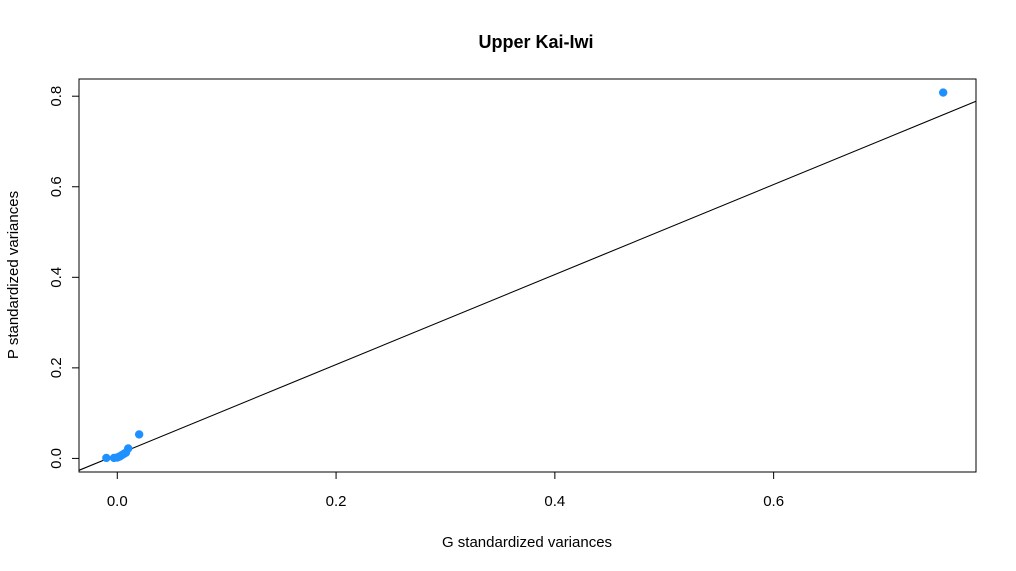 The width and height of the screenshot is (1016, 571). I want to click on x-tick-label: 0.0, so click(117, 501).